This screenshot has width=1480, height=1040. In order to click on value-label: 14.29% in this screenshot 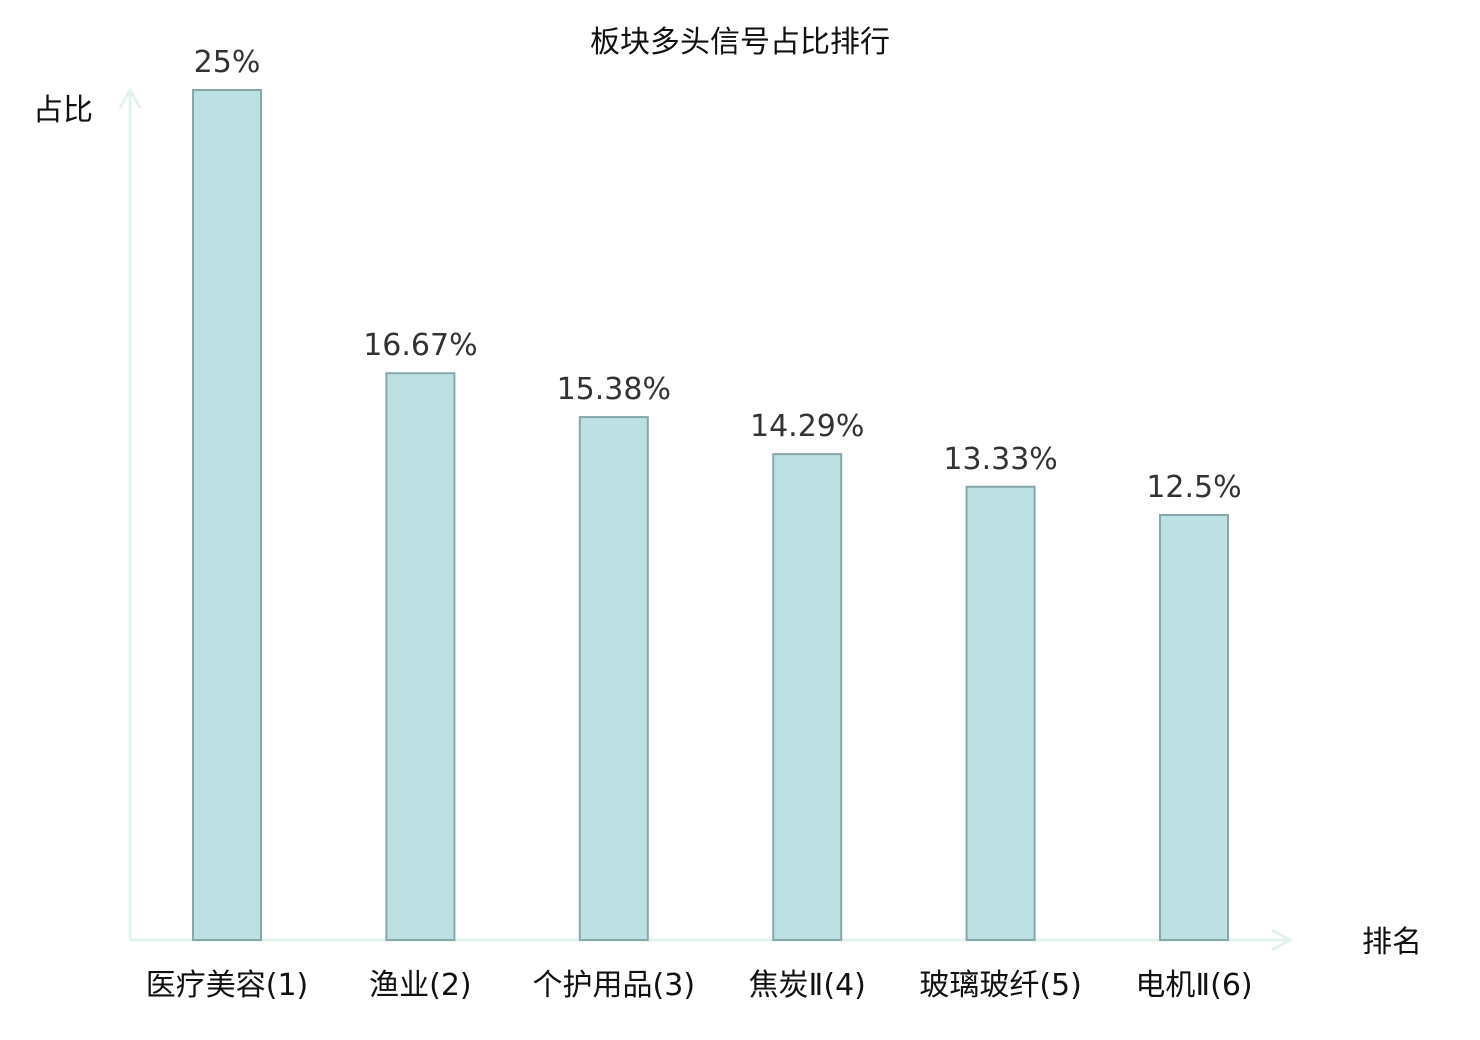, I will do `click(807, 426)`.